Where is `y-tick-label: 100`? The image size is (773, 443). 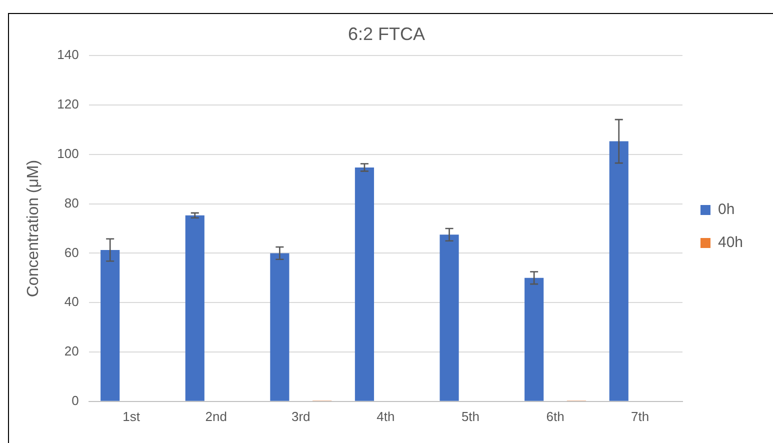
y-tick-label: 100 is located at coordinates (68, 153).